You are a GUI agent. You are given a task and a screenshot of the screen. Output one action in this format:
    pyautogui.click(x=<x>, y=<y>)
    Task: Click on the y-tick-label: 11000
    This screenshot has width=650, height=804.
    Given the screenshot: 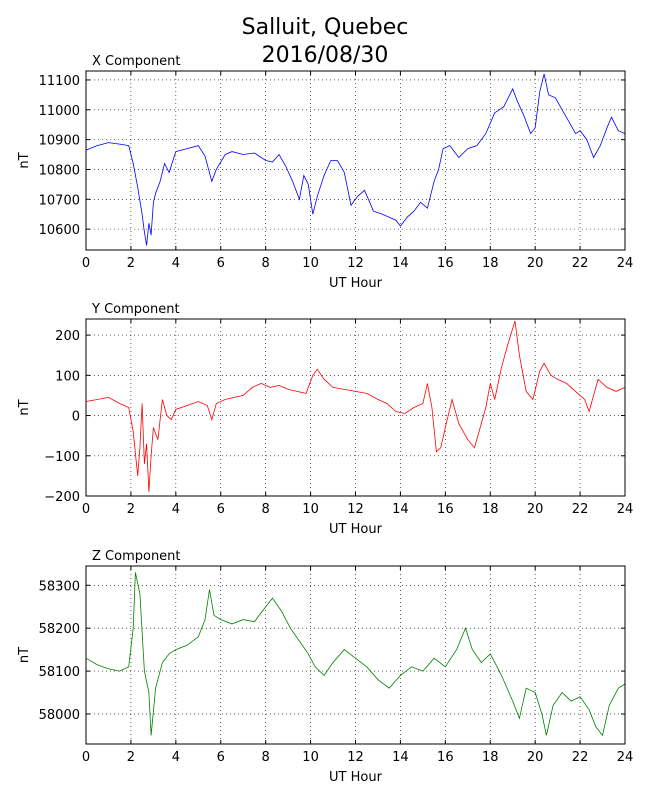 What is the action you would take?
    pyautogui.click(x=59, y=111)
    